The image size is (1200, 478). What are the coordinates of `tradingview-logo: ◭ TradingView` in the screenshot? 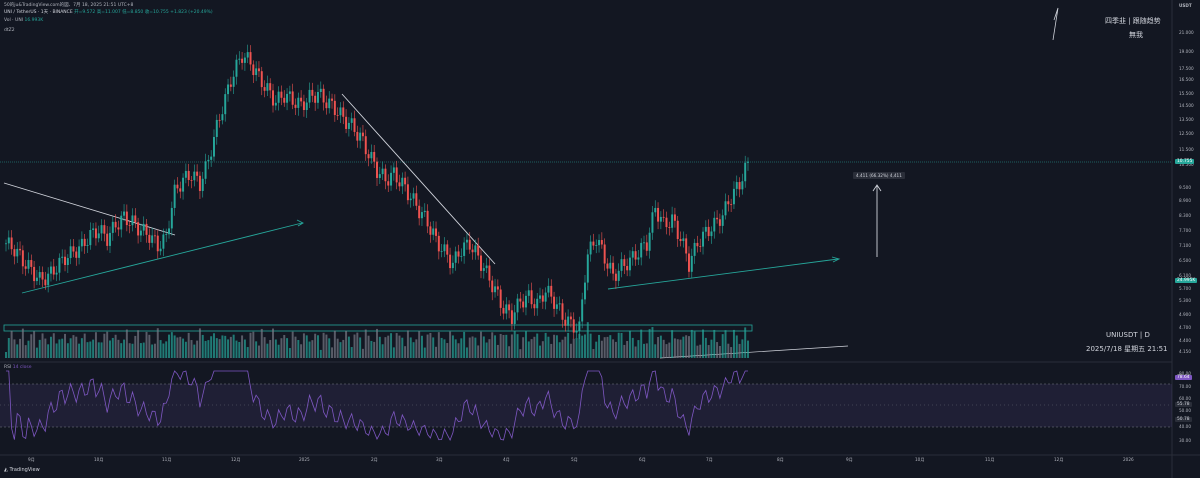 It's located at (22, 470).